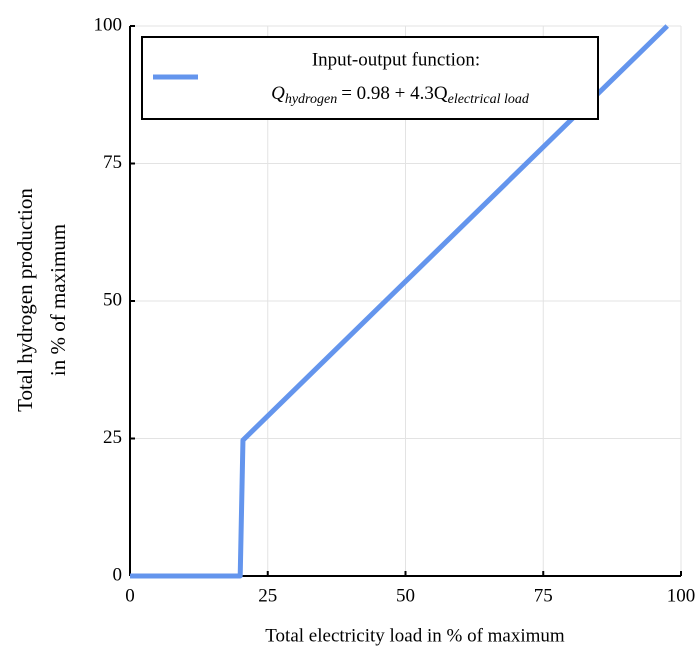 This screenshot has height=650, width=699. Describe the element at coordinates (25, 300) in the screenshot. I see `y-axis-label: Total hydrogen production` at that location.